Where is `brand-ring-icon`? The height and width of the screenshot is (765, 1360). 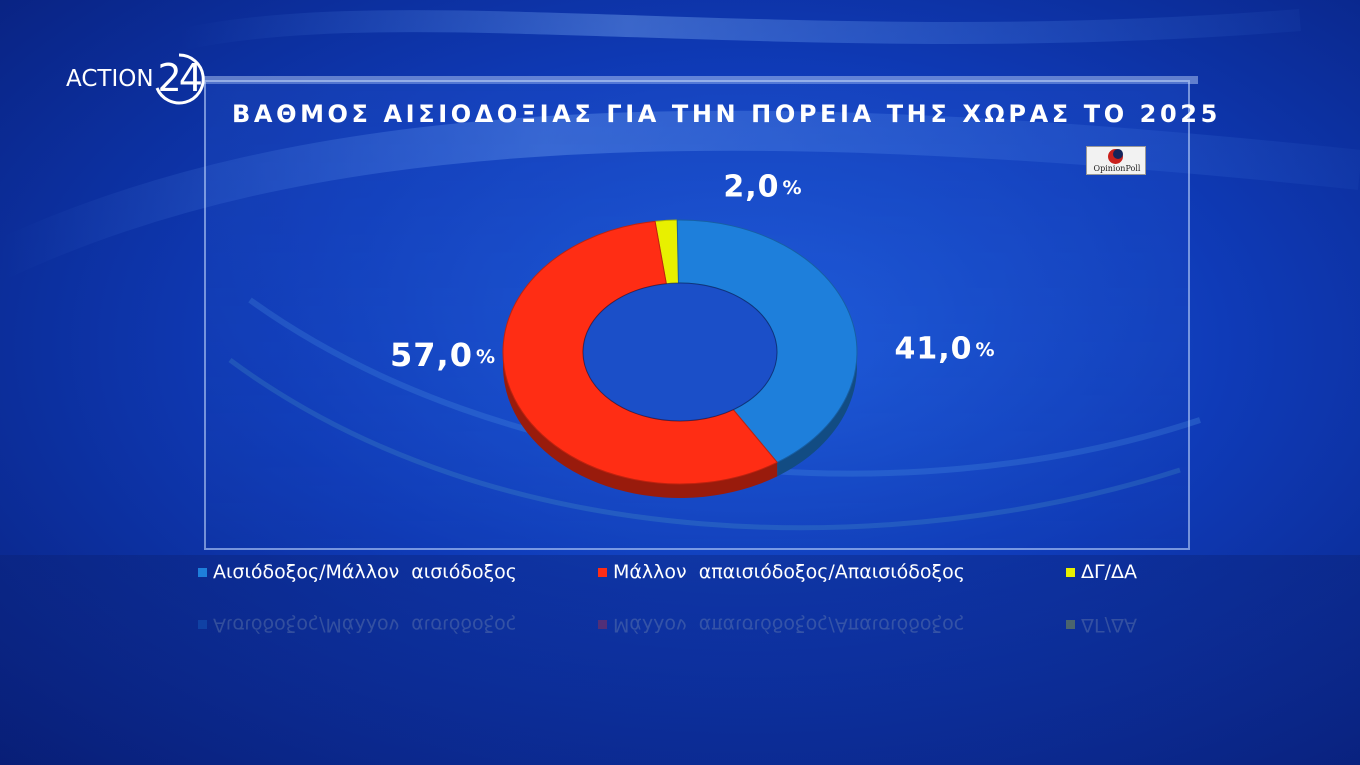
brand-ring-icon is located at coordinates (180, 79).